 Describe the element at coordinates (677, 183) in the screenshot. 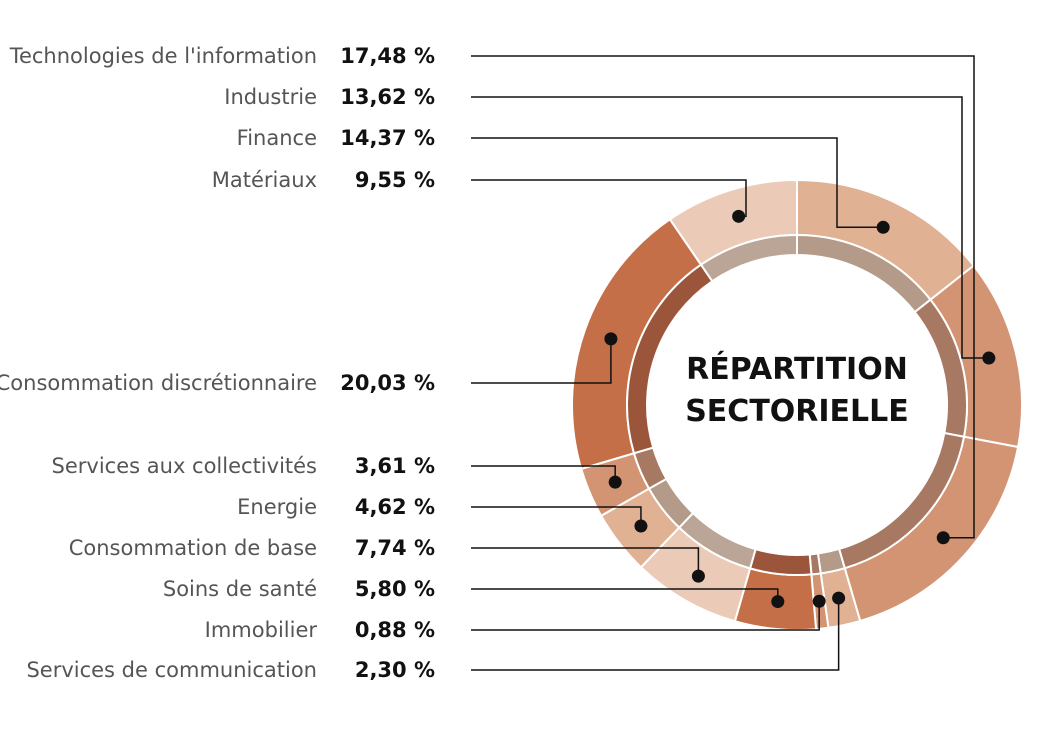

I see `leader-finance` at that location.